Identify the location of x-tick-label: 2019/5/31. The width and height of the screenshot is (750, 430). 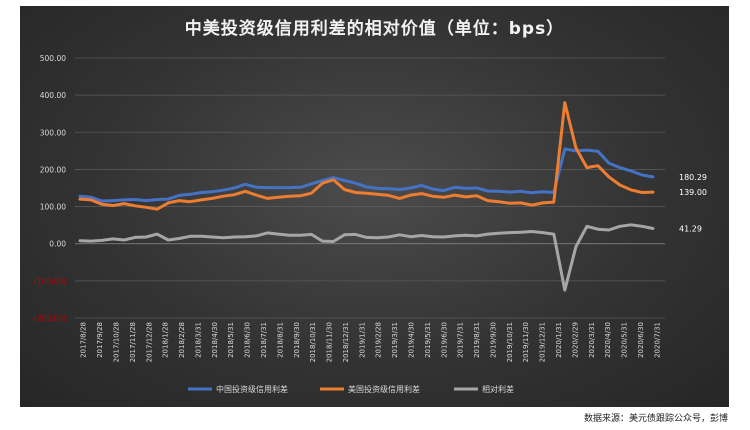
(428, 340).